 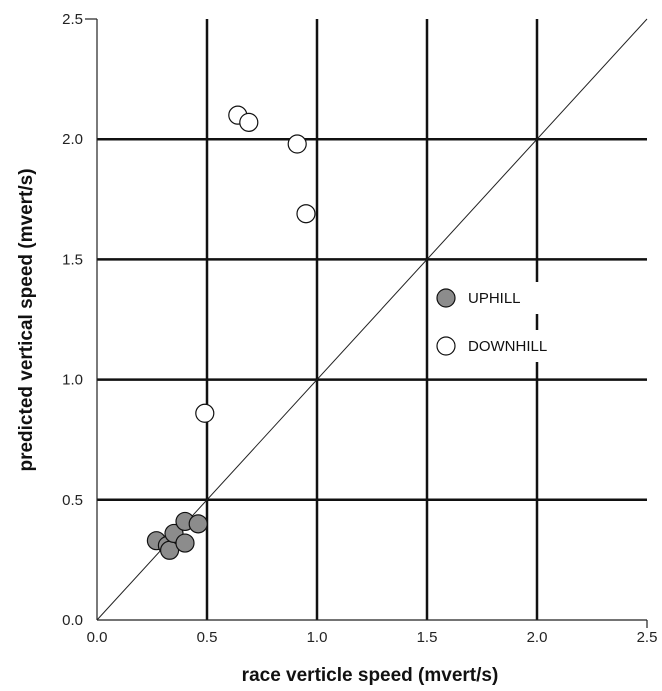 What do you see at coordinates (72, 259) in the screenshot?
I see `y-tick-label: 1.5` at bounding box center [72, 259].